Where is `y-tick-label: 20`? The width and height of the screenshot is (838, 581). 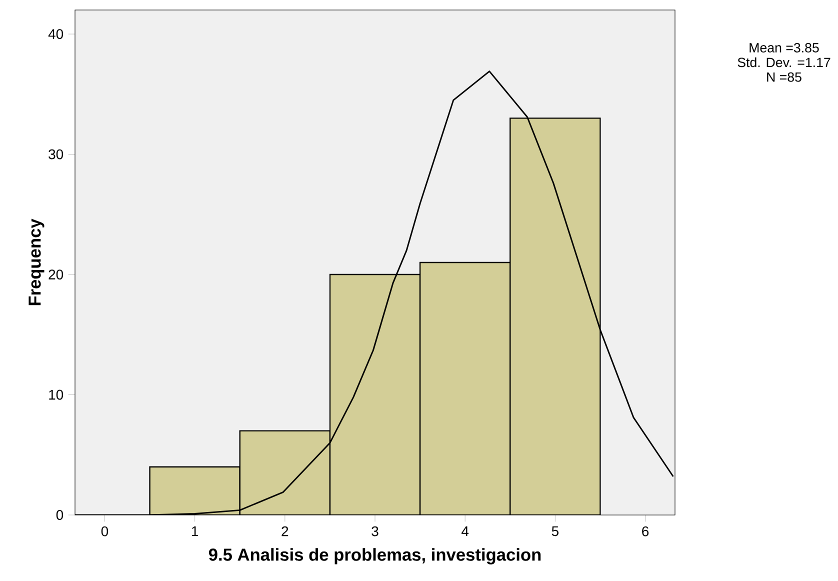
y-tick-label: 20 is located at coordinates (56, 275).